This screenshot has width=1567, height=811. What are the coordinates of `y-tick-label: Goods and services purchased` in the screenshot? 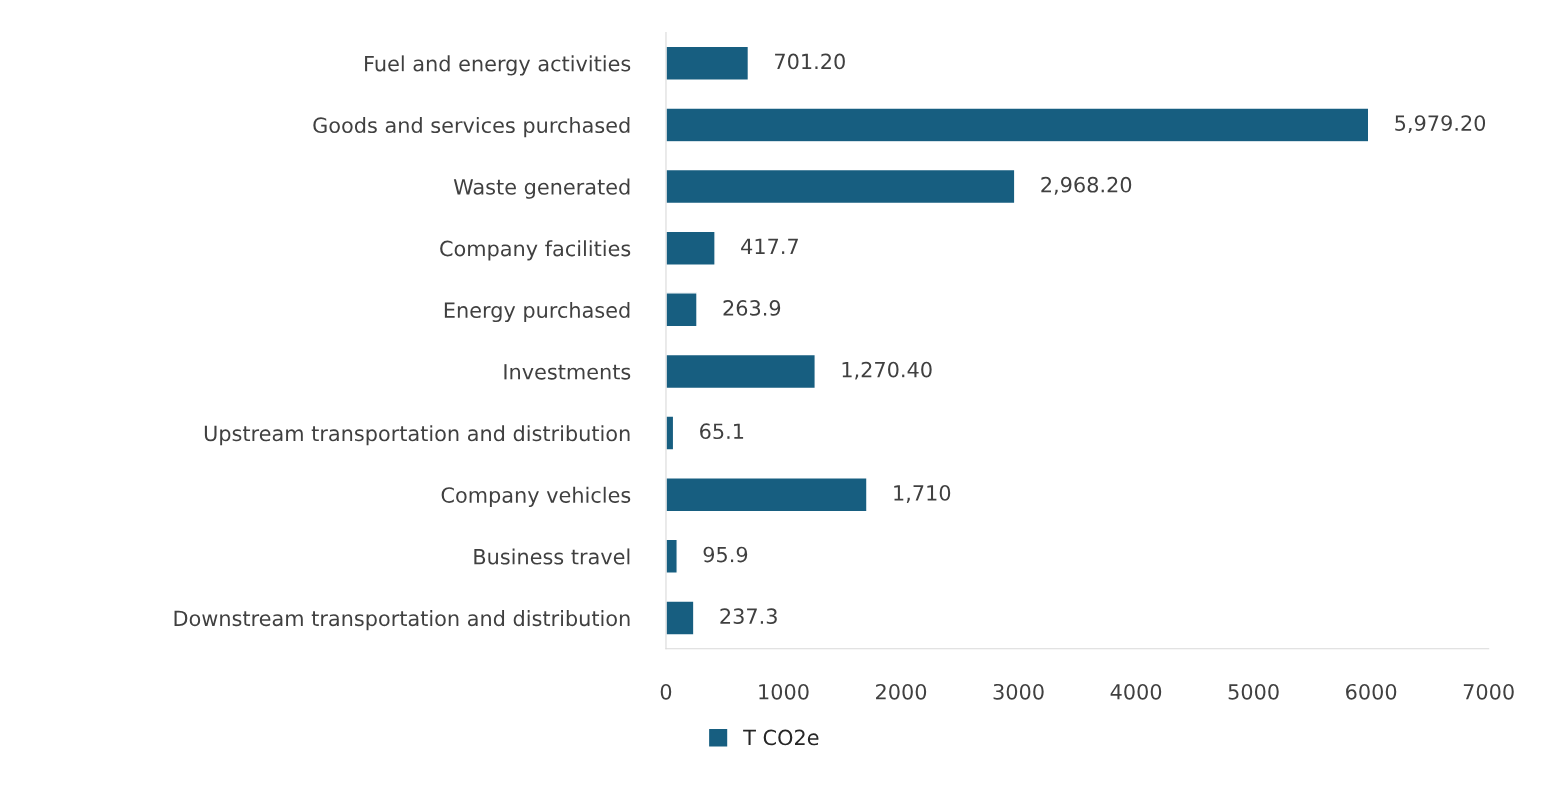 It's located at (471, 127).